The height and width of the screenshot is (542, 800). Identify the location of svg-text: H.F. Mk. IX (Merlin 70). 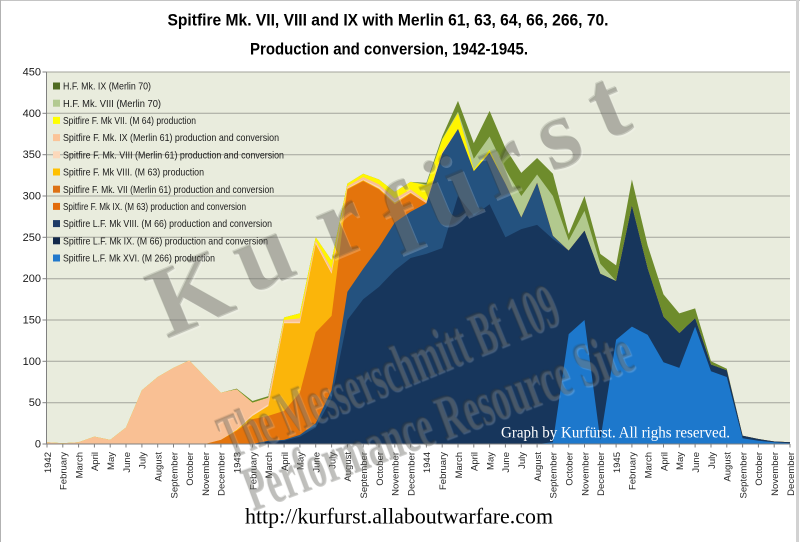
(107, 87).